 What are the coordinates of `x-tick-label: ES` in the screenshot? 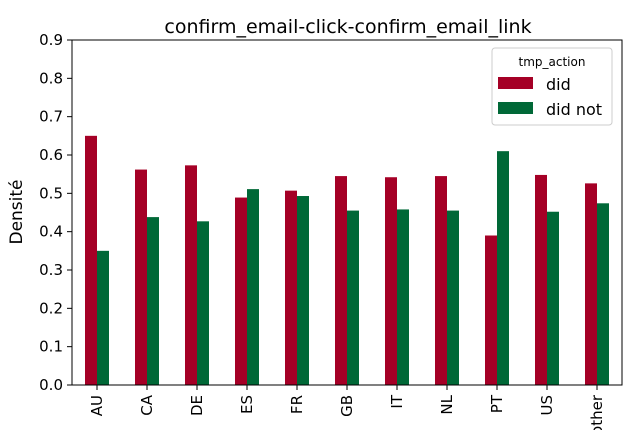 It's located at (247, 404).